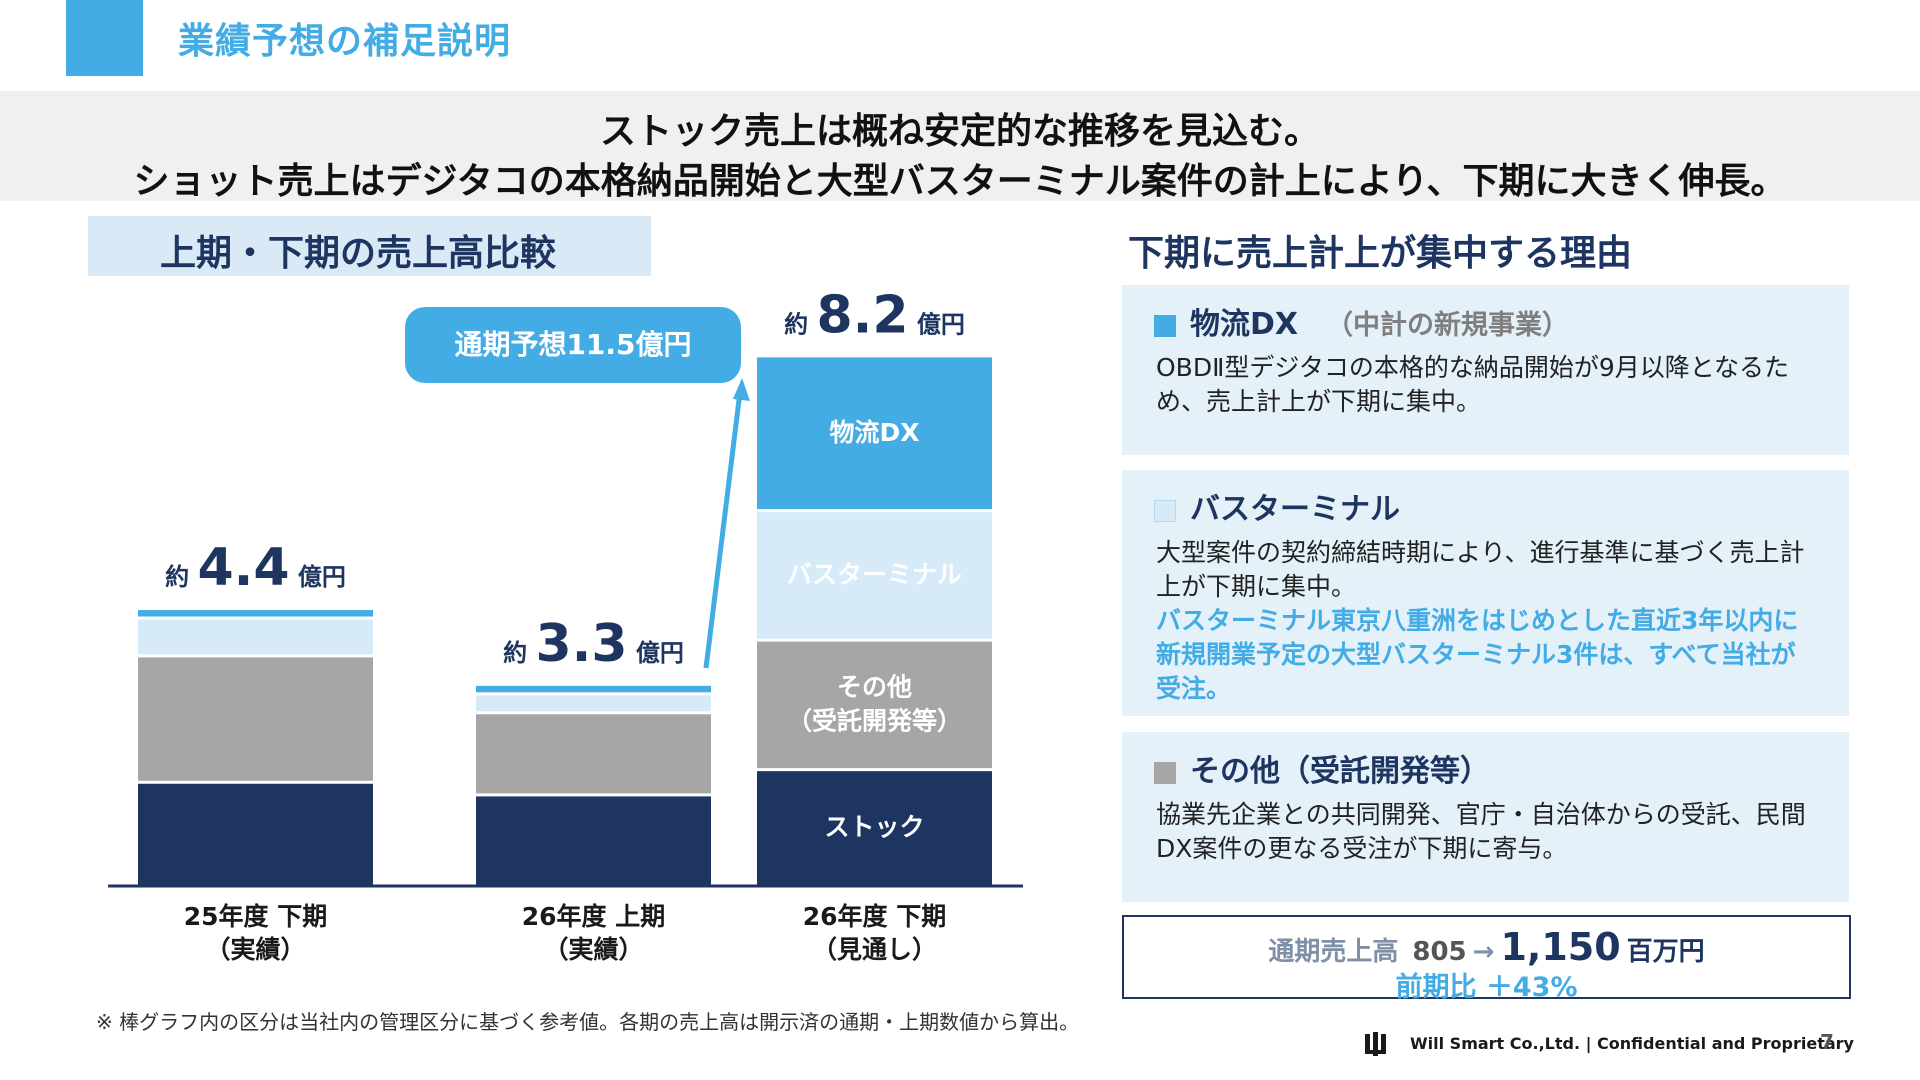 The width and height of the screenshot is (1920, 1080). Describe the element at coordinates (874, 686) in the screenshot. I see `bar-segment-label: その他` at that location.